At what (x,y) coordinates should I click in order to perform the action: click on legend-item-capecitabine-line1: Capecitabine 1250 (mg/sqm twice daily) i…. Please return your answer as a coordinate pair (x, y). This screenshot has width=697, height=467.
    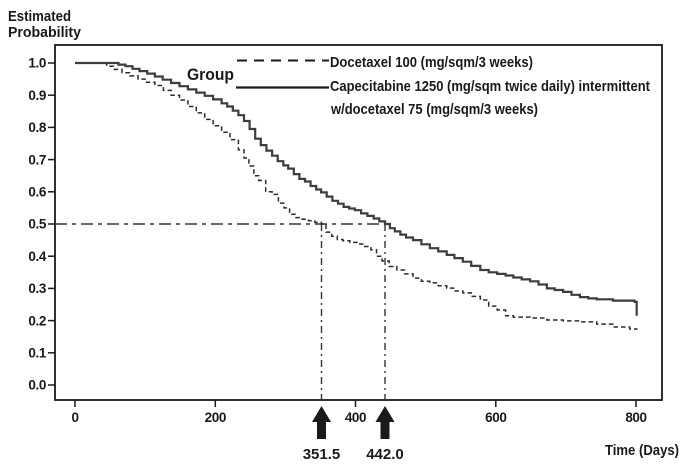
    Looking at the image, I should click on (490, 86).